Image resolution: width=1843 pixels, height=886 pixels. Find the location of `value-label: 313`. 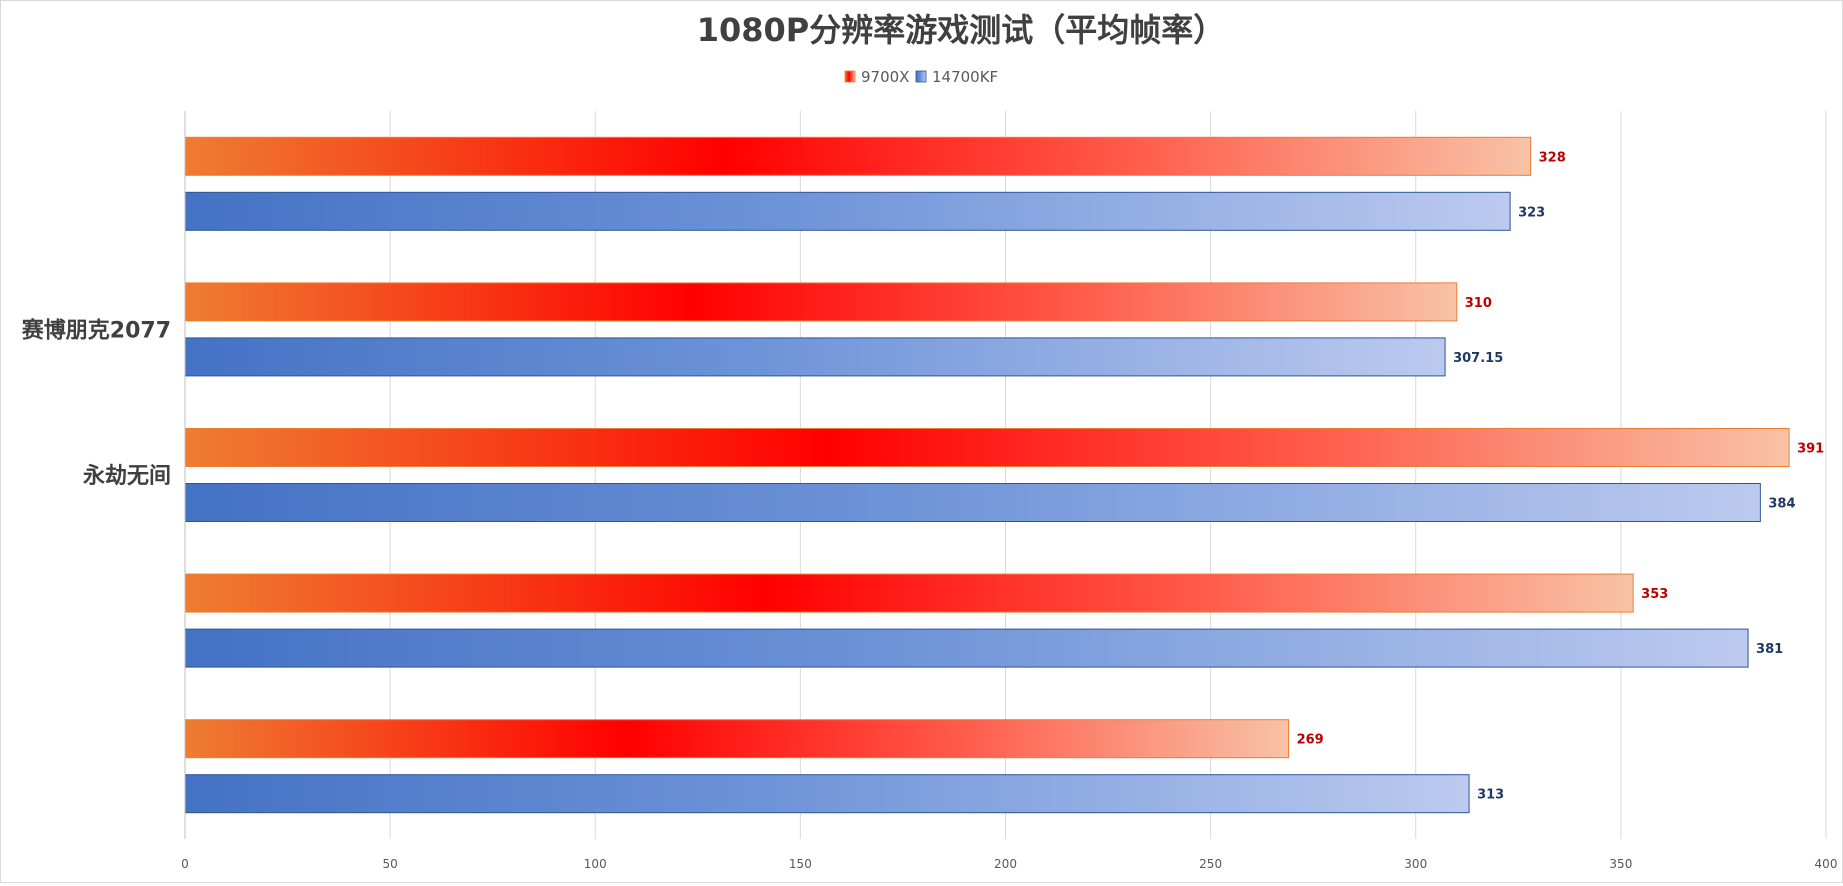

value-label: 313 is located at coordinates (1490, 795).